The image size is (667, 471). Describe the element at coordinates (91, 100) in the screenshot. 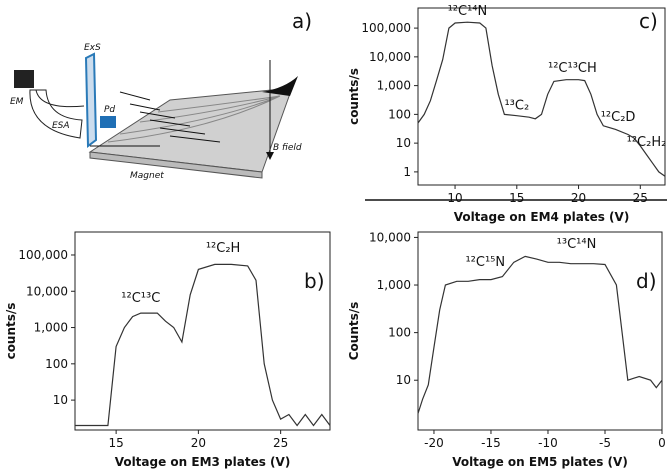

I see `exb-filter` at that location.